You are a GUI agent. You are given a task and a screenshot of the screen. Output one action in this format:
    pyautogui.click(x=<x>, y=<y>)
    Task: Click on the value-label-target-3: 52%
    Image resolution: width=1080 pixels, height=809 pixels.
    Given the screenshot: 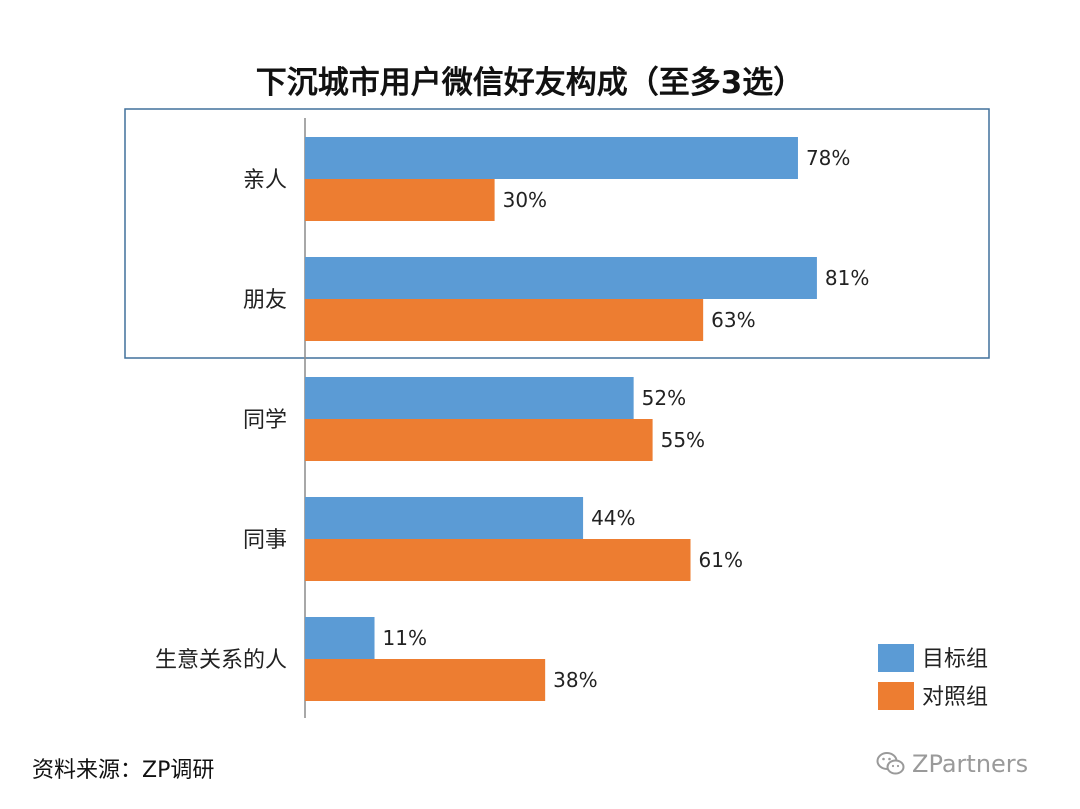 What is the action you would take?
    pyautogui.click(x=664, y=398)
    